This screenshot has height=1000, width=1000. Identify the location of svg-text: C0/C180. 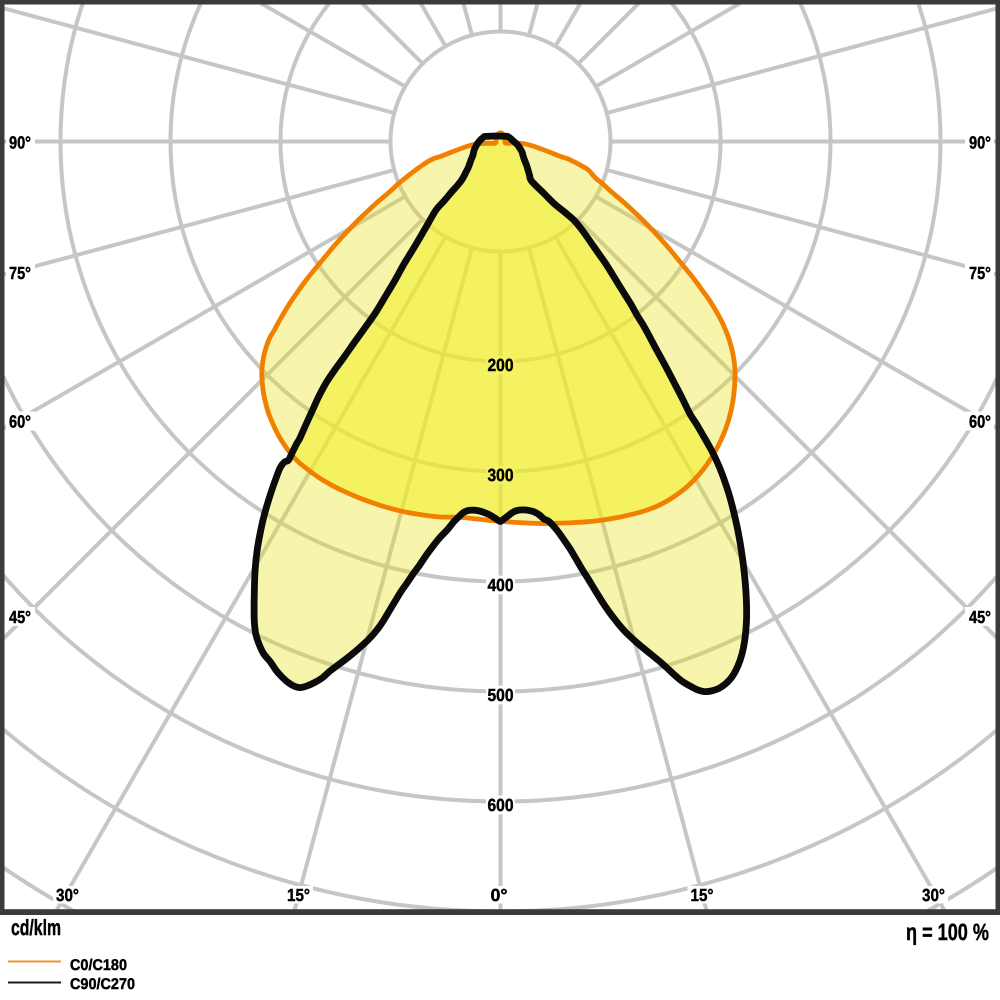
(98, 965).